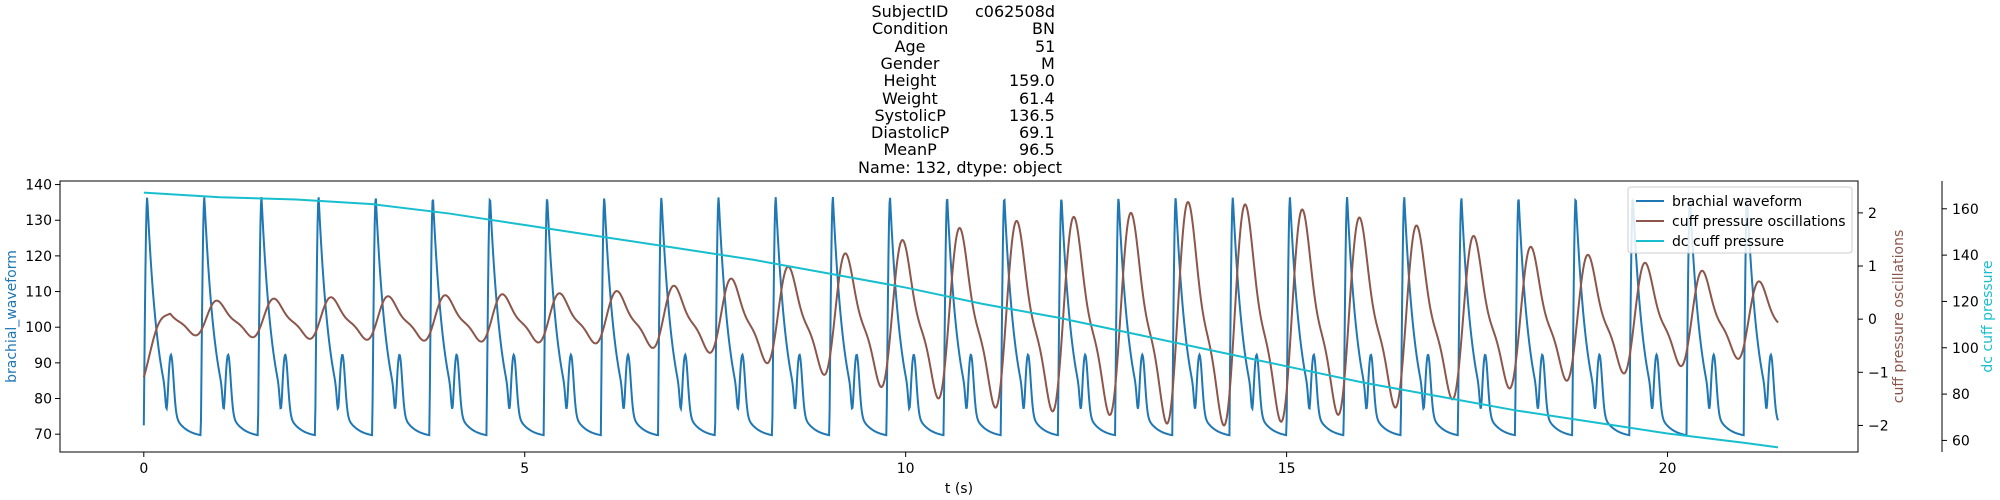 This screenshot has width=2000, height=500. I want to click on title-footer: Name: 132, dtype: object, so click(960, 167).